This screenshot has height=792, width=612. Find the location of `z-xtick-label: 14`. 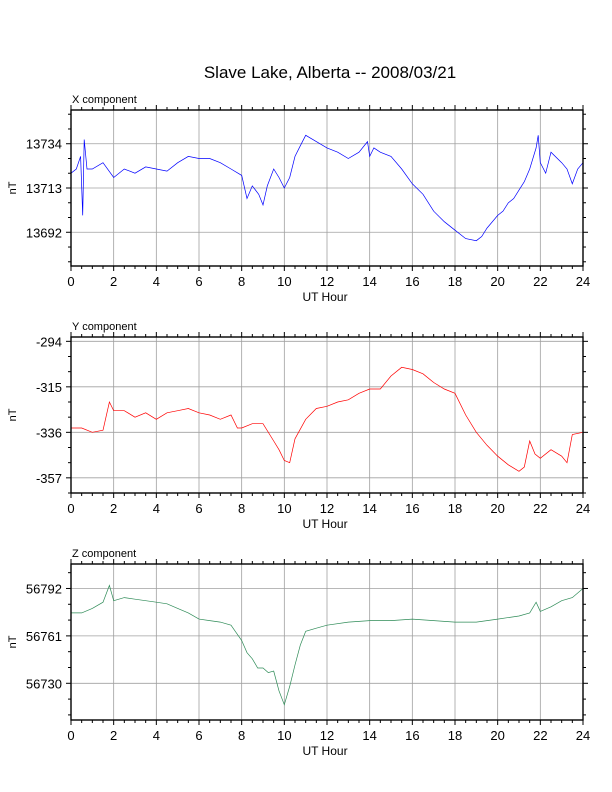

z-xtick-label: 14 is located at coordinates (369, 735).